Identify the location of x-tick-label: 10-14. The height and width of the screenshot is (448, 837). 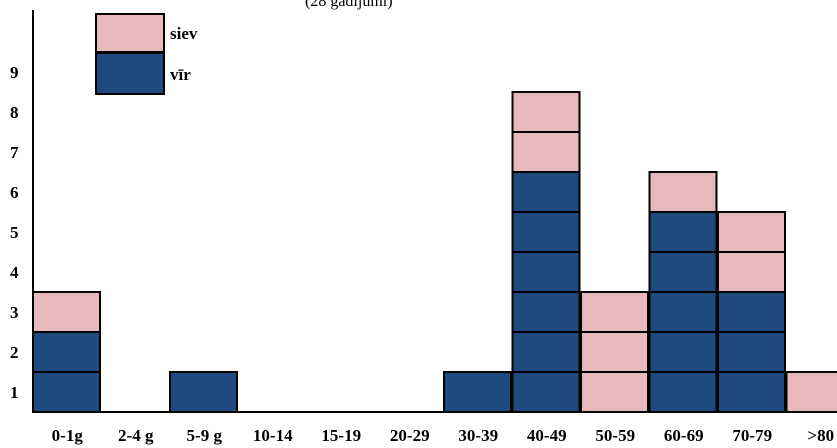
(273, 435).